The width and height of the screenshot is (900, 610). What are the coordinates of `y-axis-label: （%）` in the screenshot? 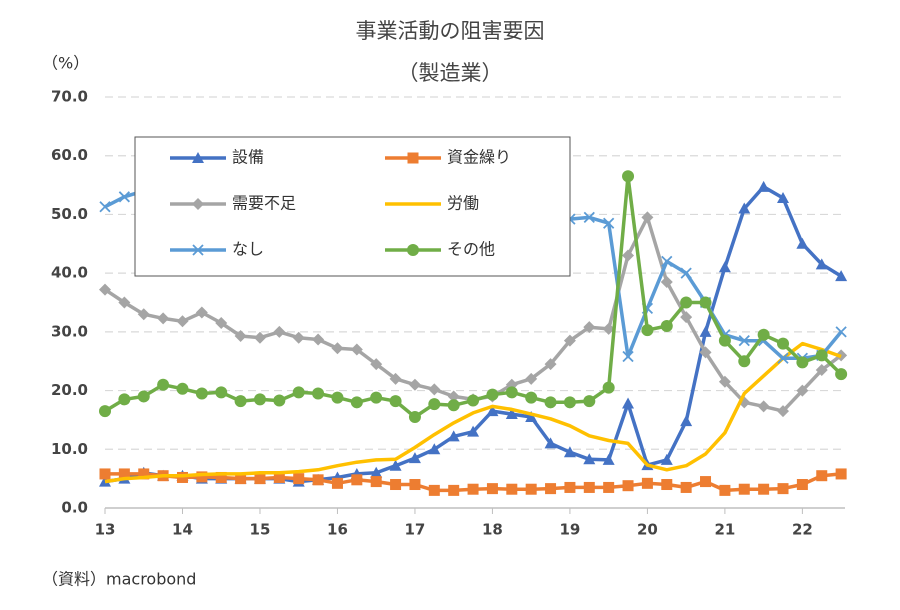 It's located at (65, 63).